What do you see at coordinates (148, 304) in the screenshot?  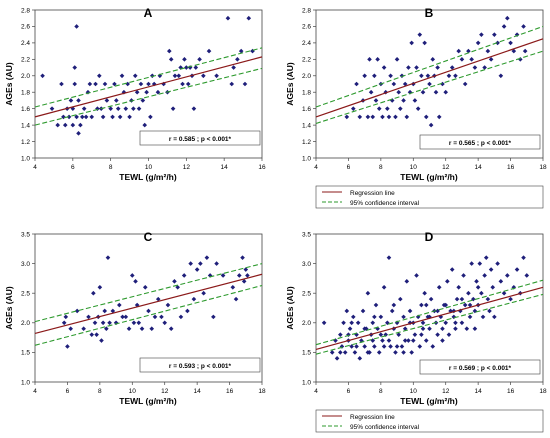 I see `regression-line` at bounding box center [148, 304].